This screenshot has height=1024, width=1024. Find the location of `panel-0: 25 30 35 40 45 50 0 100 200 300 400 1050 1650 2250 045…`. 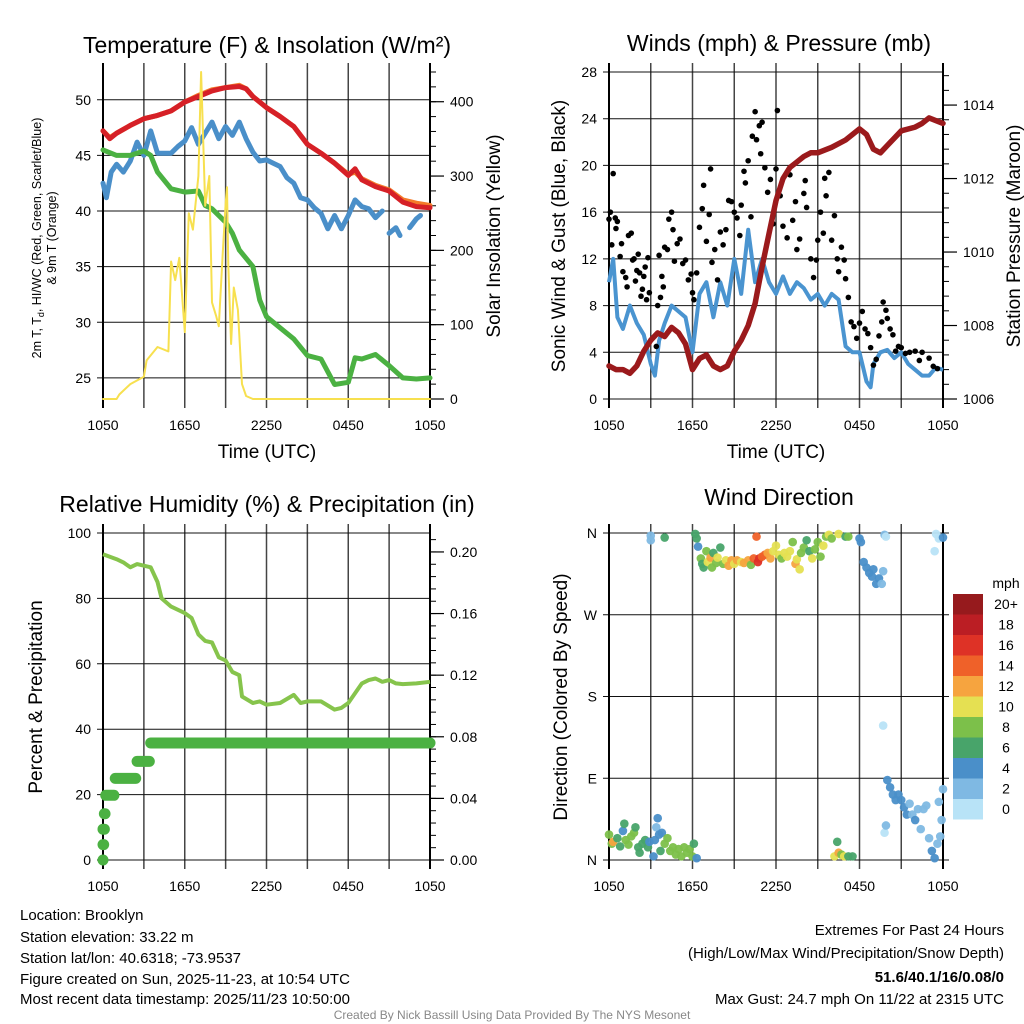

panel-0: 25 30 35 40 45 50 0 100 200 300 400 1050 1650 2250 045… is located at coordinates (274, 248).